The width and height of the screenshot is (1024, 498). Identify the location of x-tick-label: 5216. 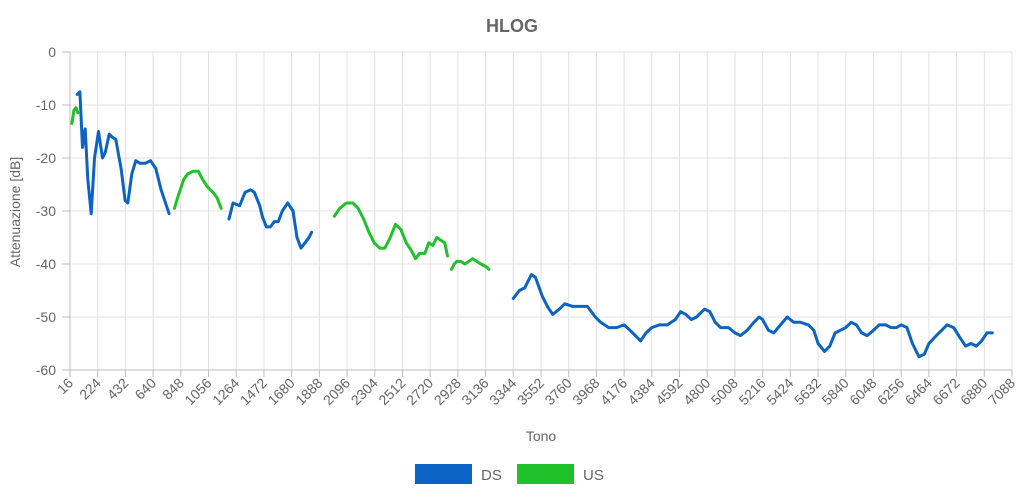
(751, 391).